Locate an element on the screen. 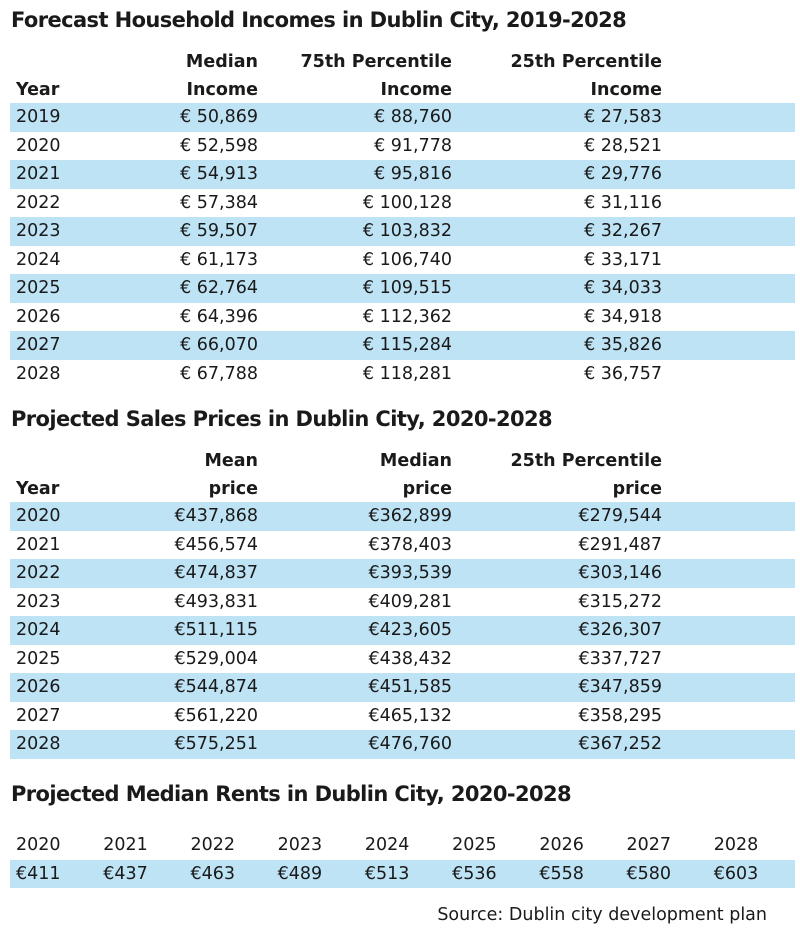 This screenshot has width=800, height=945. incomes-cell-year: 2025 is located at coordinates (63, 288).